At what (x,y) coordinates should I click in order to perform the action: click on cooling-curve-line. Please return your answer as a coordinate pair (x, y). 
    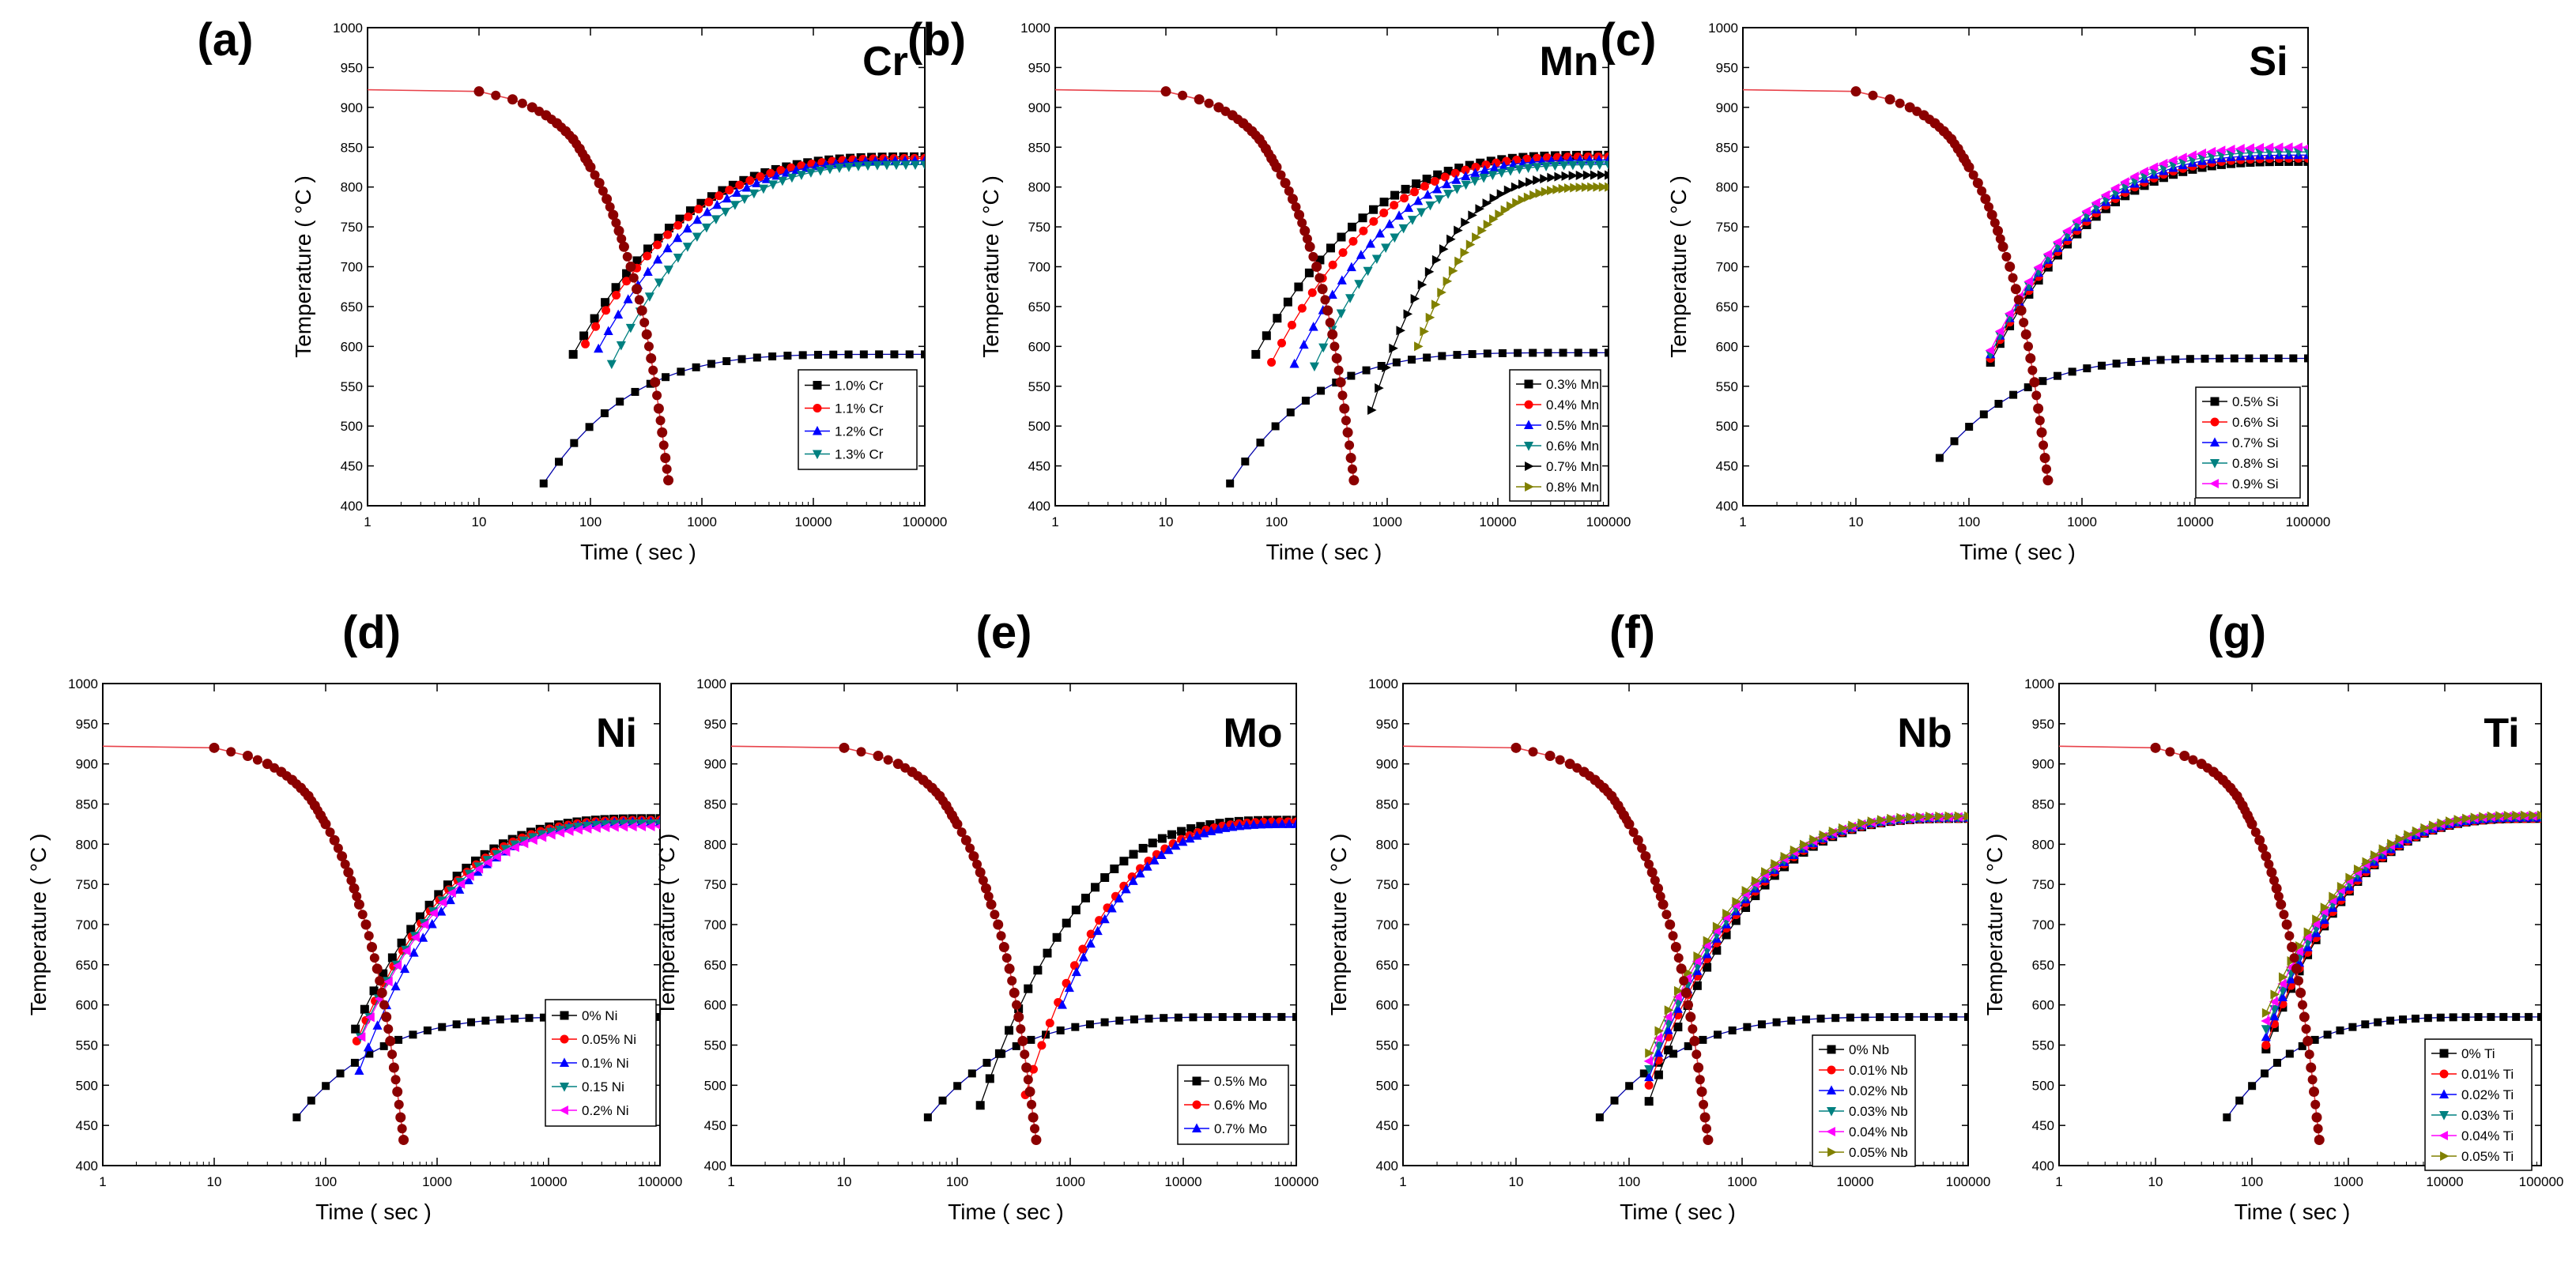
    Looking at the image, I should click on (254, 942).